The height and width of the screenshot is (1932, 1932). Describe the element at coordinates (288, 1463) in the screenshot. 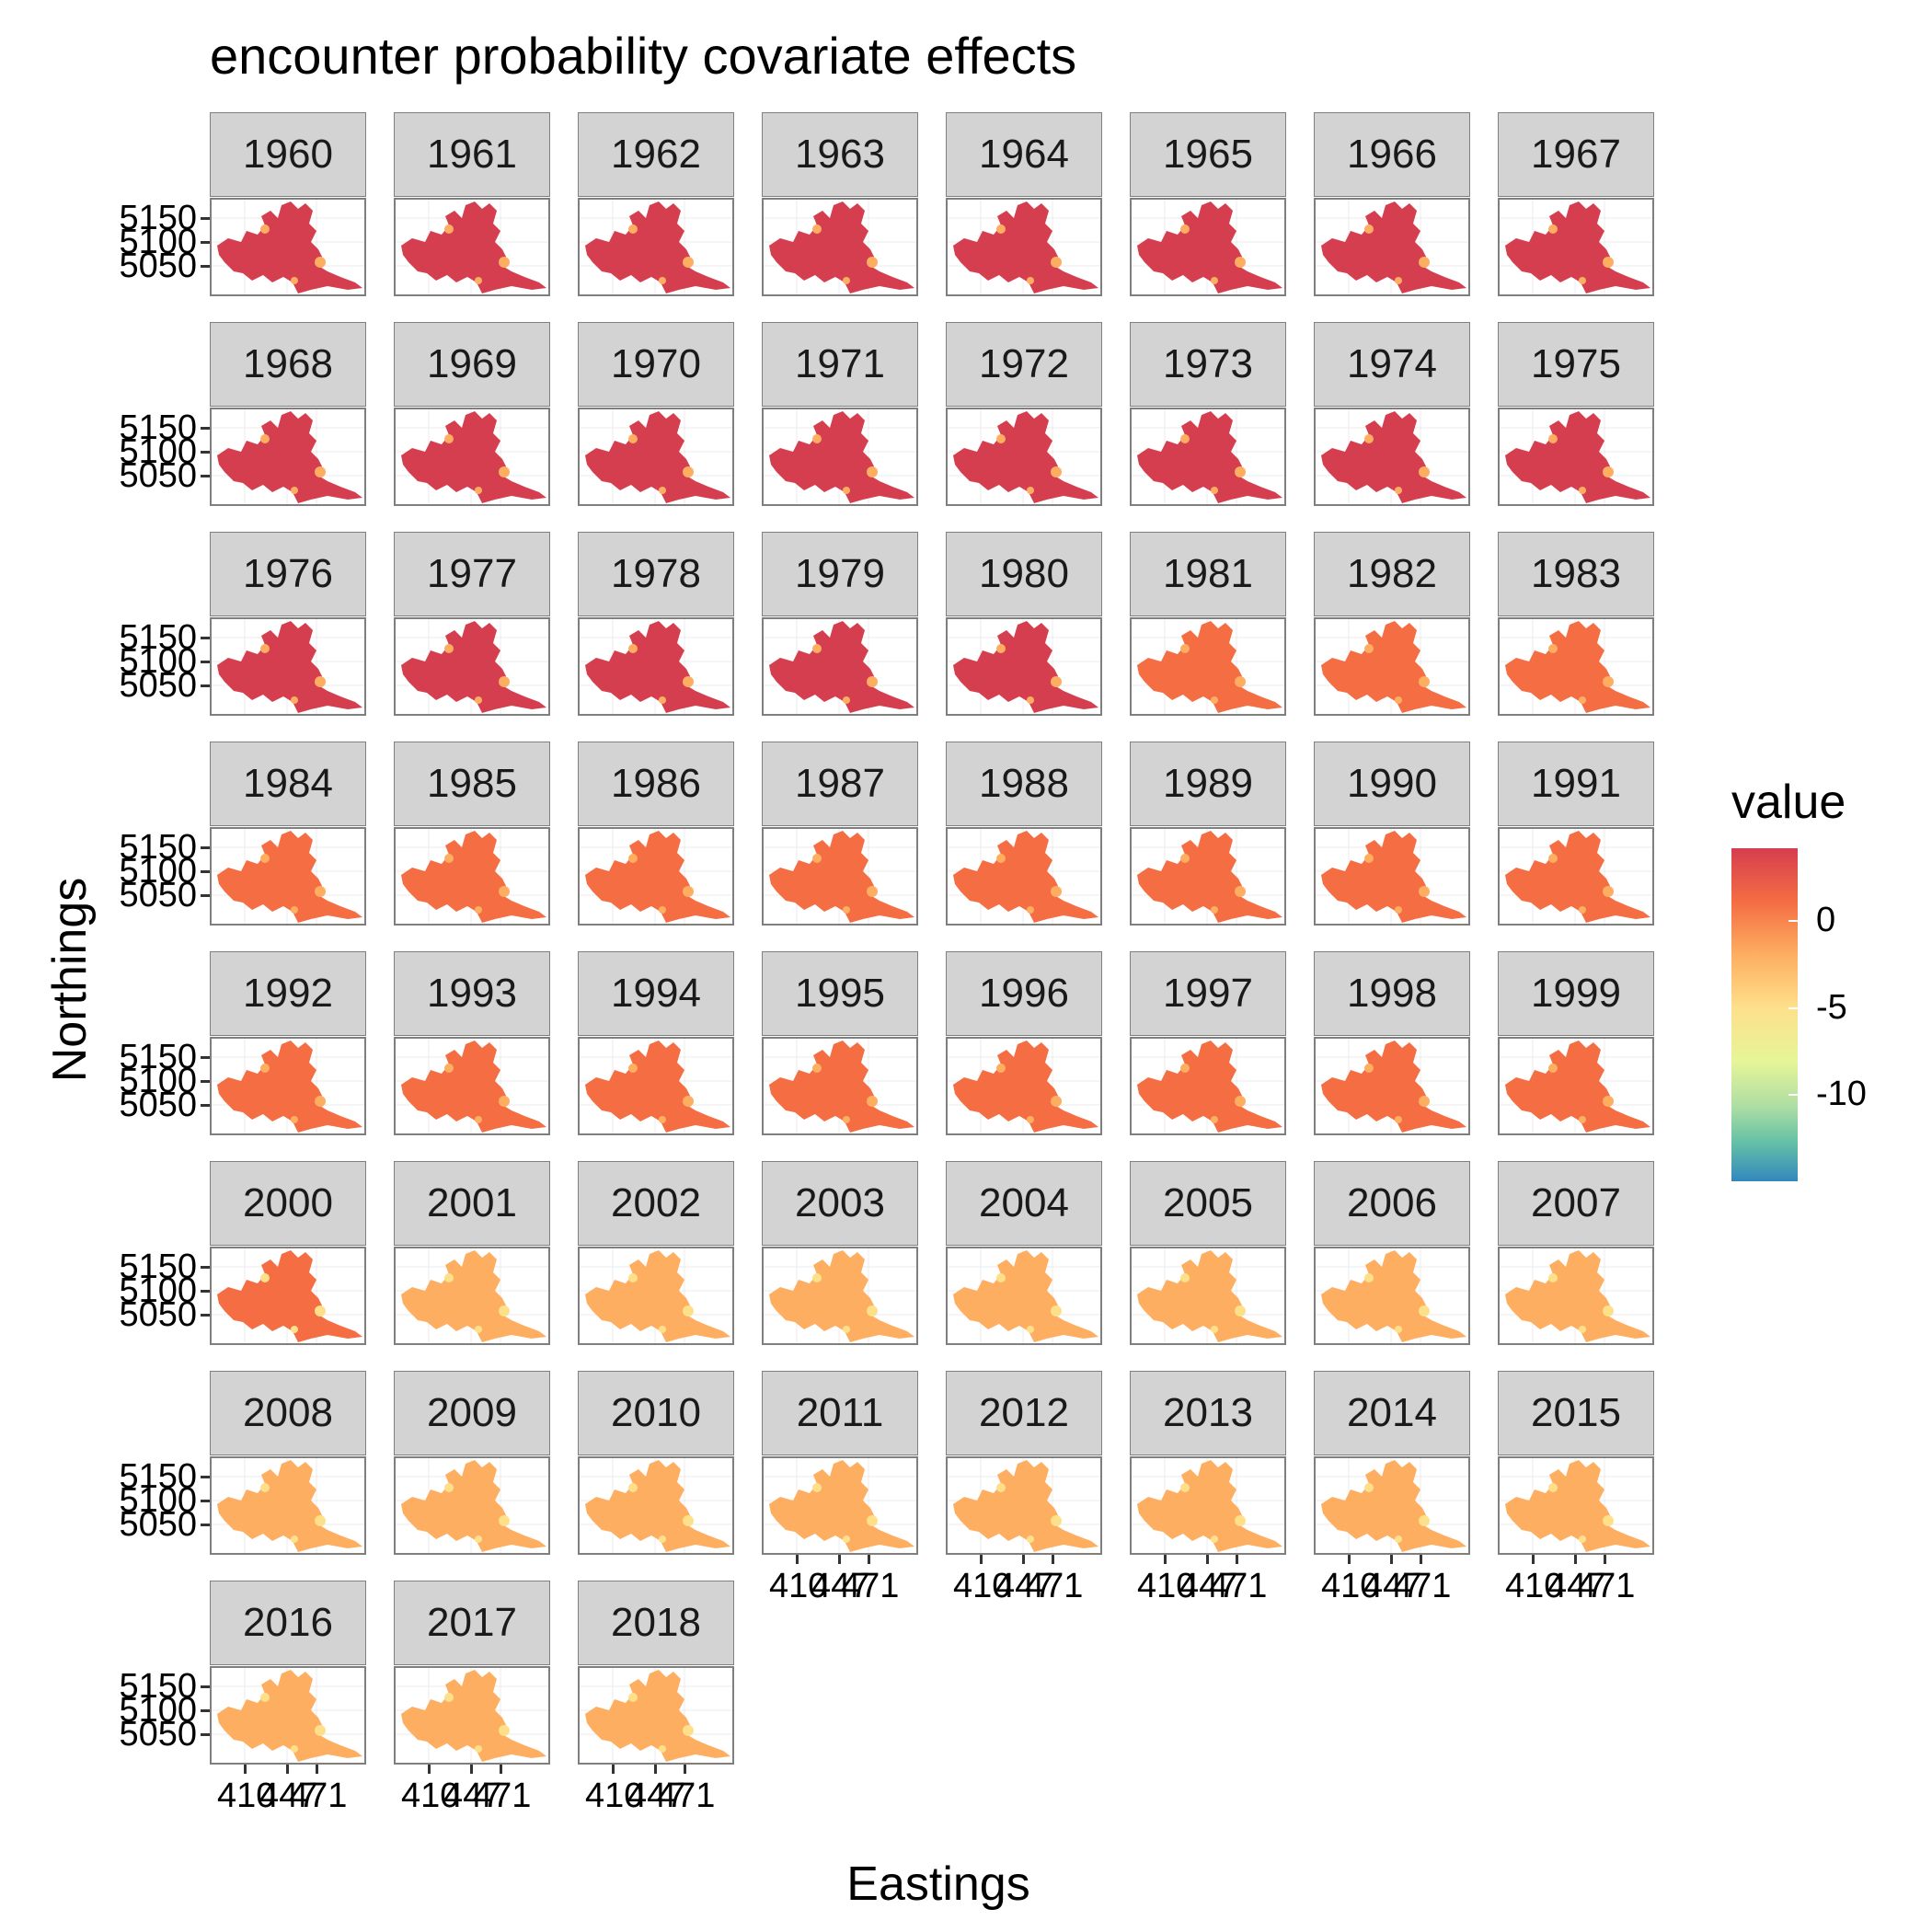

I see `facet-panel: 2008` at that location.